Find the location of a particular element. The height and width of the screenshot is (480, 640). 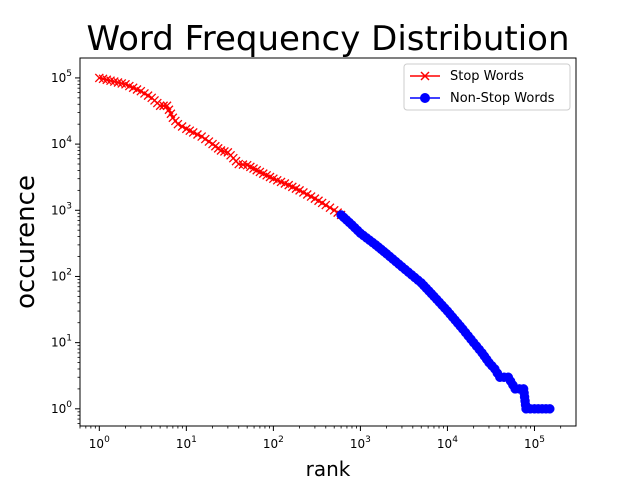

x-axis-label: rank is located at coordinates (328, 468).